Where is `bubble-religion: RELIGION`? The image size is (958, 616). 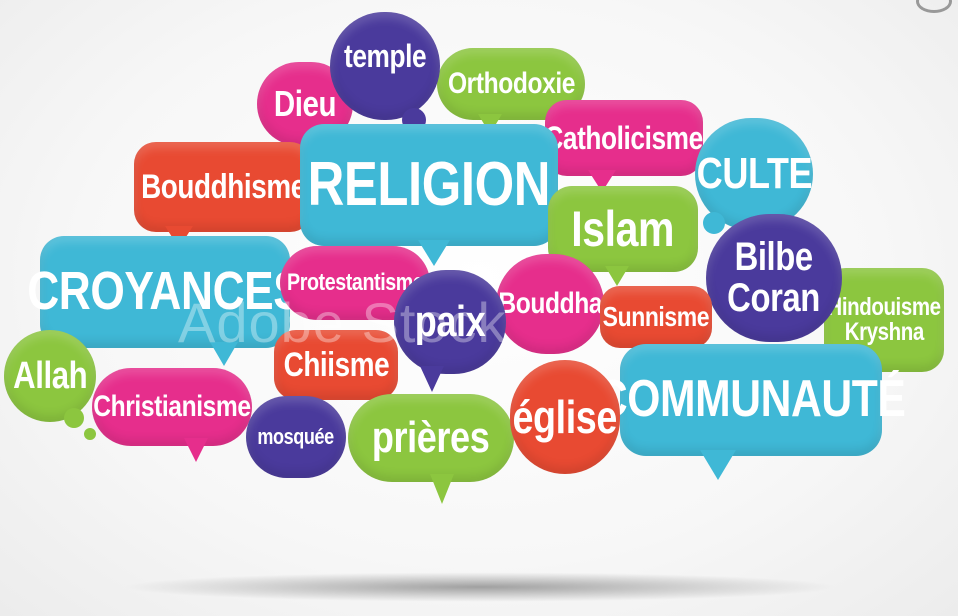
bubble-religion: RELIGION is located at coordinates (429, 185).